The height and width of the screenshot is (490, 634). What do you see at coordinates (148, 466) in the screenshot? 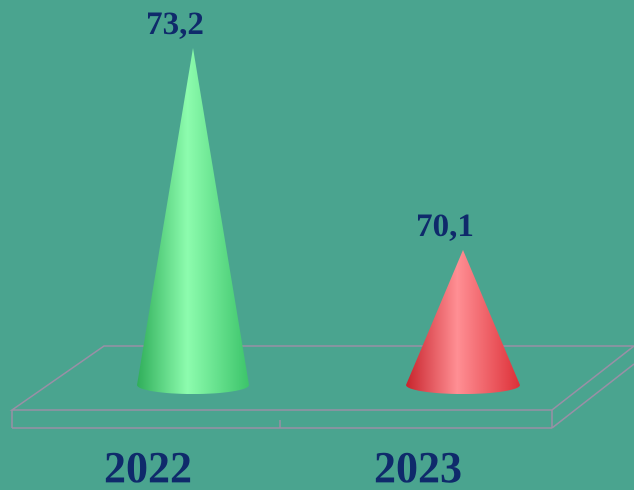
I see `category-label-2022: 2022` at bounding box center [148, 466].